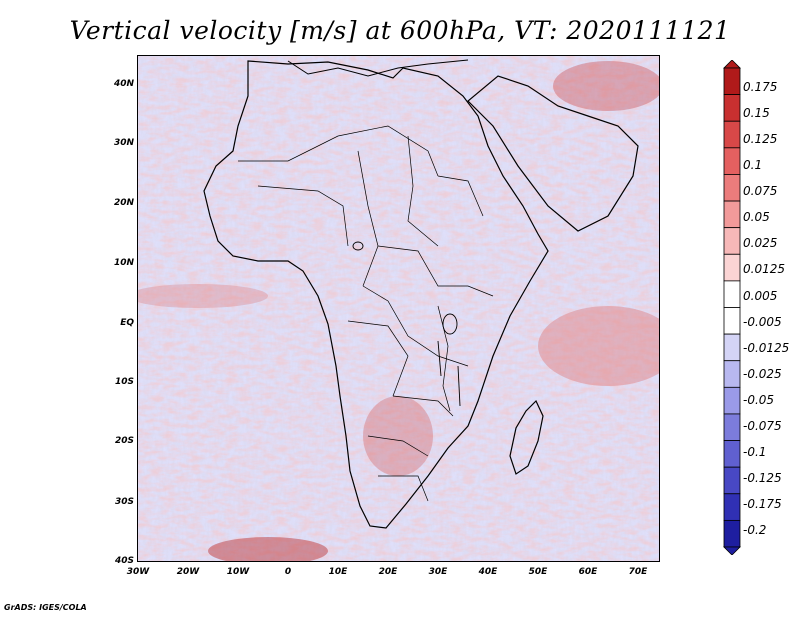 The width and height of the screenshot is (800, 618). What do you see at coordinates (760, 139) in the screenshot?
I see `colorbar-label: 0.125` at bounding box center [760, 139].